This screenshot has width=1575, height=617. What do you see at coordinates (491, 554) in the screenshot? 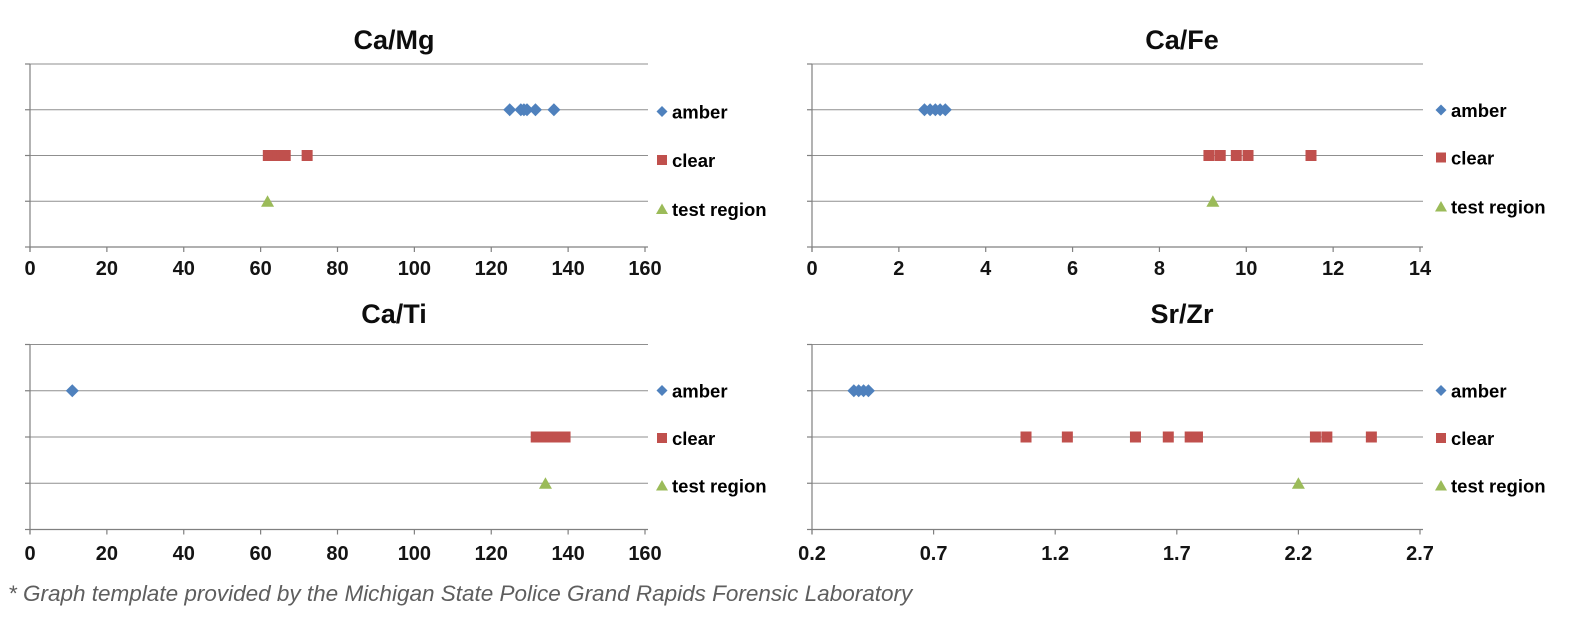
I see `x-axis-tick-label: 120` at bounding box center [491, 554].